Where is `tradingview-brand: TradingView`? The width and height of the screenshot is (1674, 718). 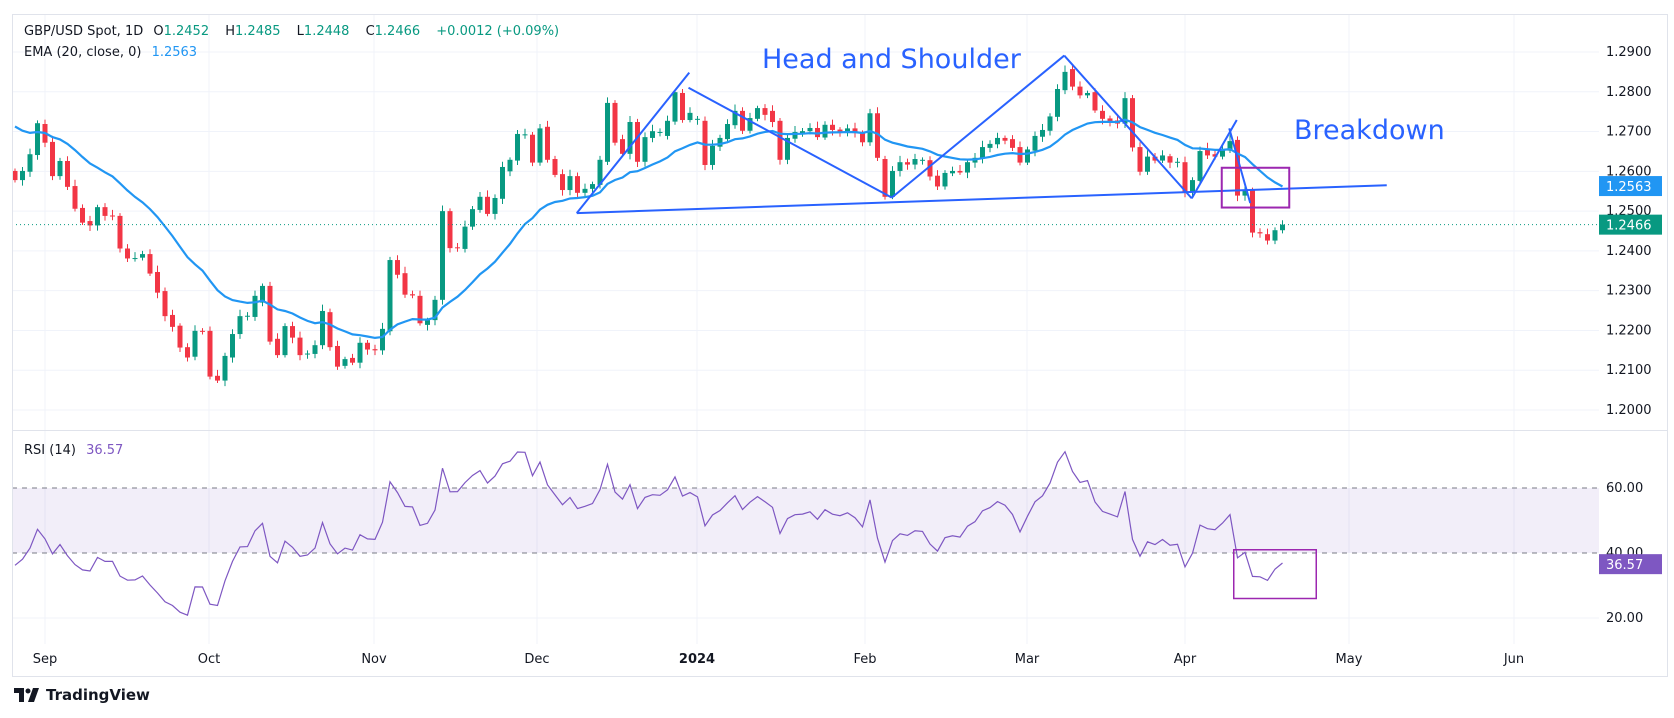 tradingview-brand: TradingView is located at coordinates (98, 695).